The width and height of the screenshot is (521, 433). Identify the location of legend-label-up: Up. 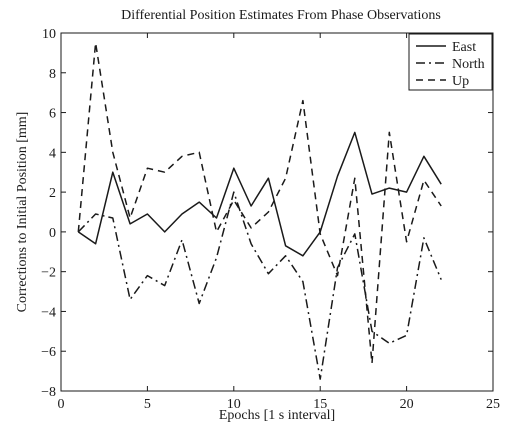
(460, 81).